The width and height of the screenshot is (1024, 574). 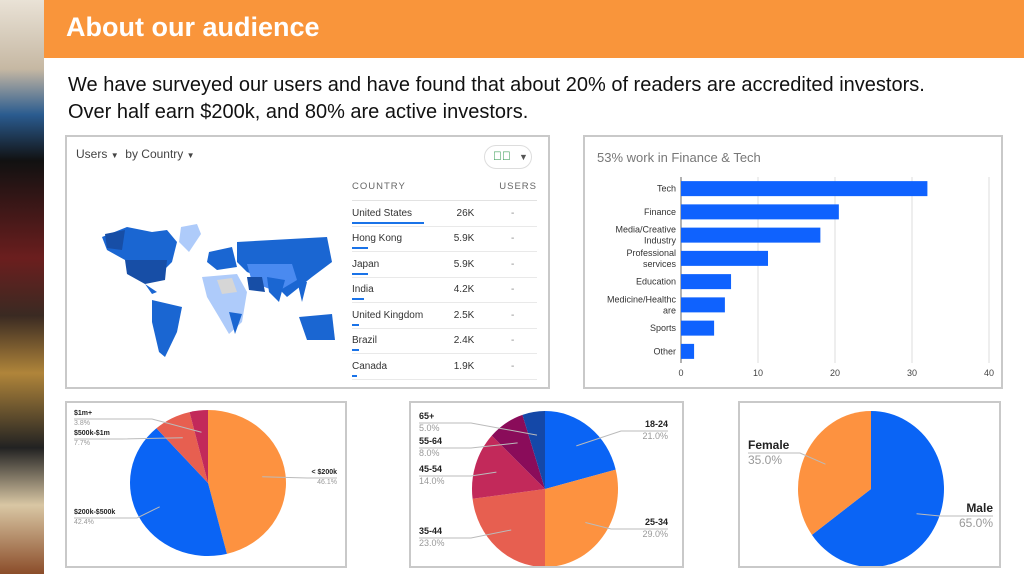 I want to click on country-row: Canada 1.9K -, so click(x=444, y=366).